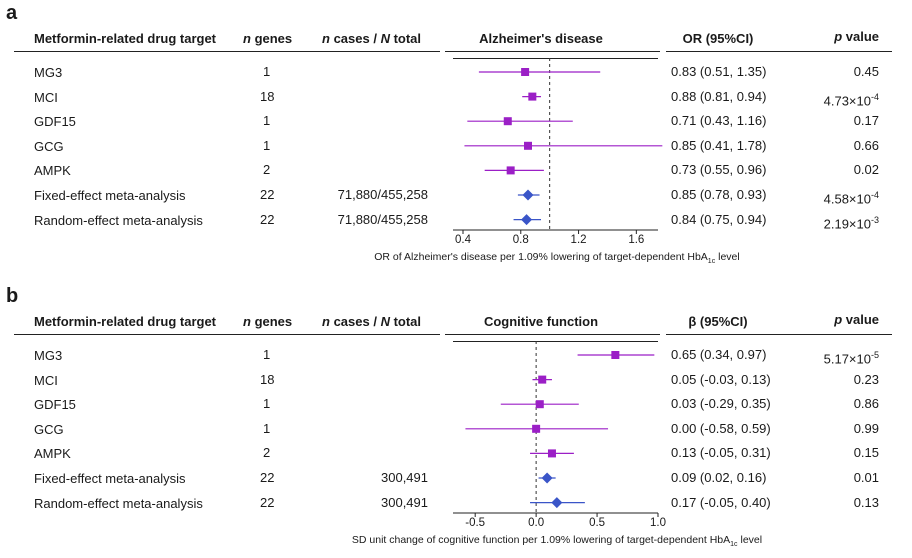 This screenshot has width=912, height=558. What do you see at coordinates (267, 170) in the screenshot?
I see `row-genes: 2` at bounding box center [267, 170].